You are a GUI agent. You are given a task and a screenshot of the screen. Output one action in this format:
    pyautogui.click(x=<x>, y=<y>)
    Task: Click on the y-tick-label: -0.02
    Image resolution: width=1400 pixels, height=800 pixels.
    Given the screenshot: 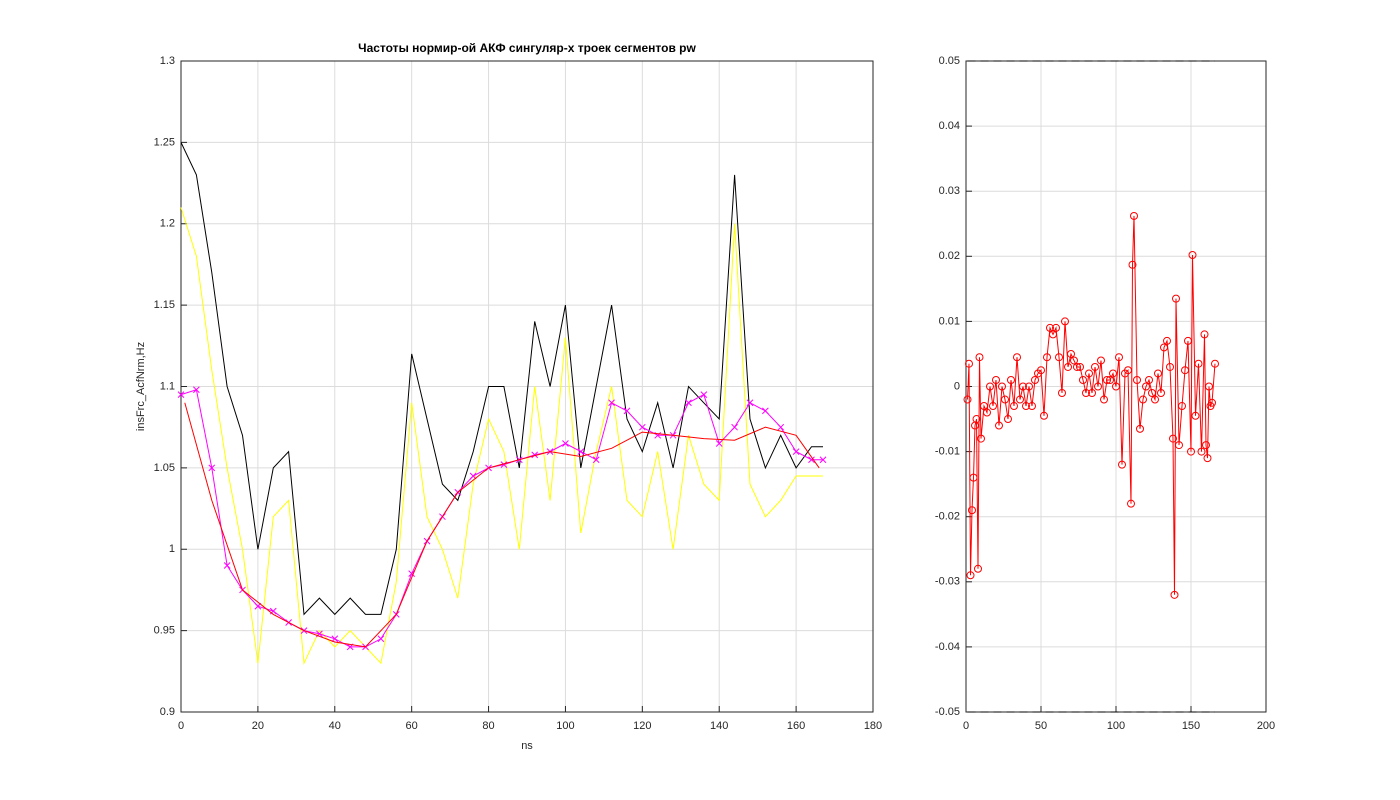 What is the action you would take?
    pyautogui.click(x=947, y=517)
    